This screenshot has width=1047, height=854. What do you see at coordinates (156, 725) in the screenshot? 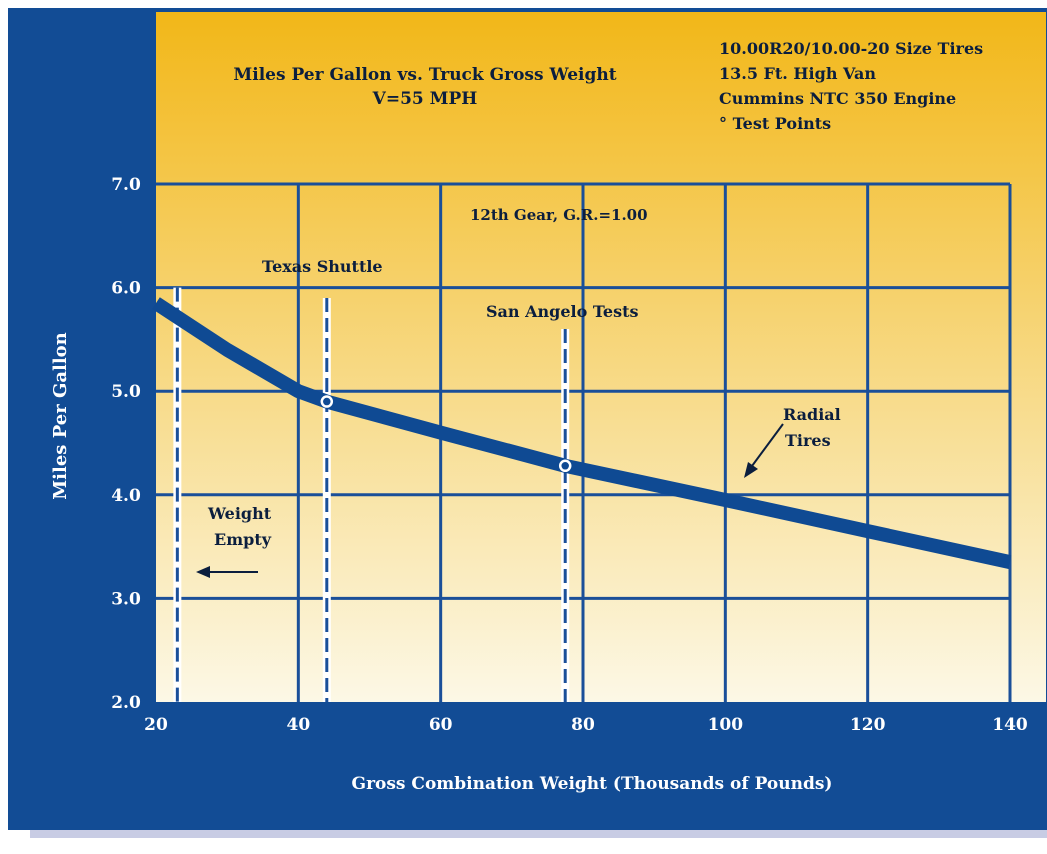
I see `x-tick-label-20: 20` at bounding box center [156, 725].